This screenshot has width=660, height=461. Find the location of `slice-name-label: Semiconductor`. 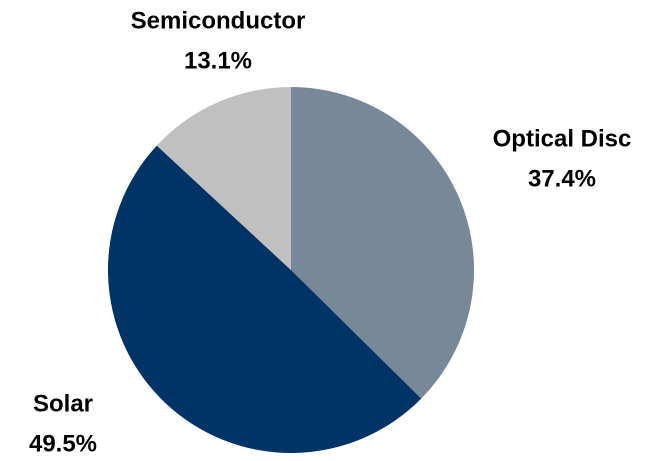

slice-name-label: Semiconductor is located at coordinates (218, 20).